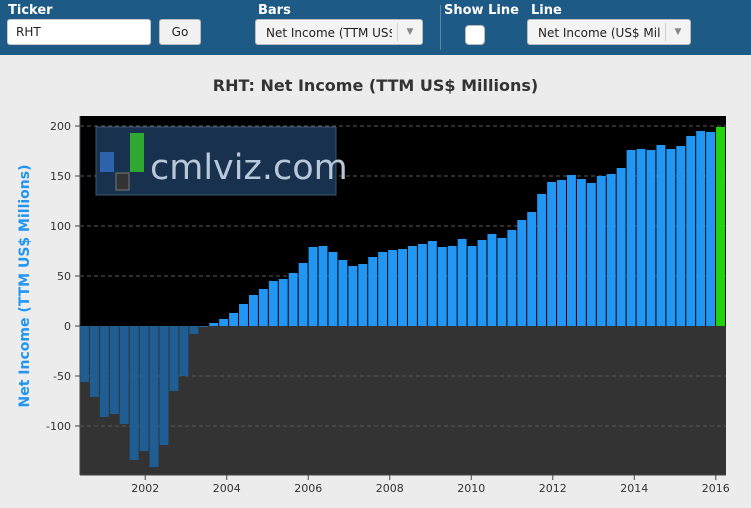  What do you see at coordinates (390, 488) in the screenshot?
I see `x-tick-label: 2008` at bounding box center [390, 488].